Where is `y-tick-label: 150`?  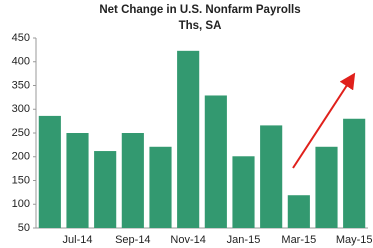 y-tick-label: 150 is located at coordinates (21, 180).